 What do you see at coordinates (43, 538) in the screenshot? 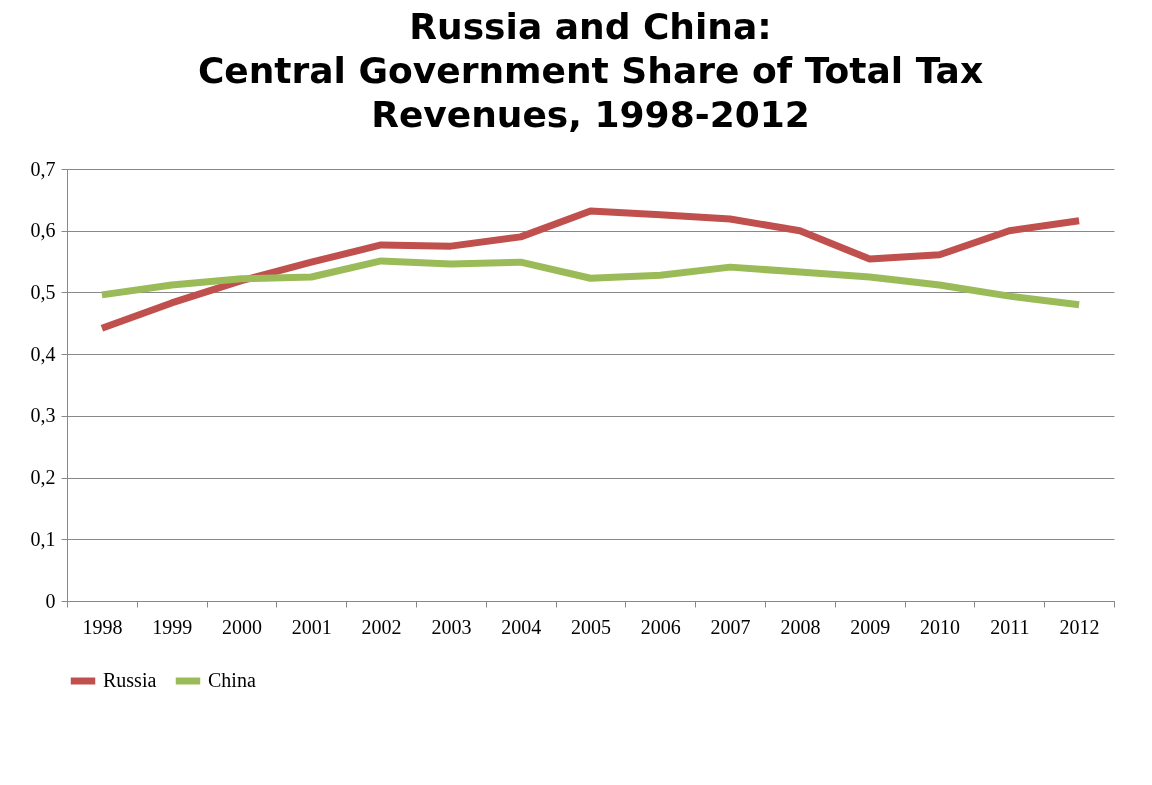
I see `y-tick-label: 0,1` at bounding box center [43, 538].